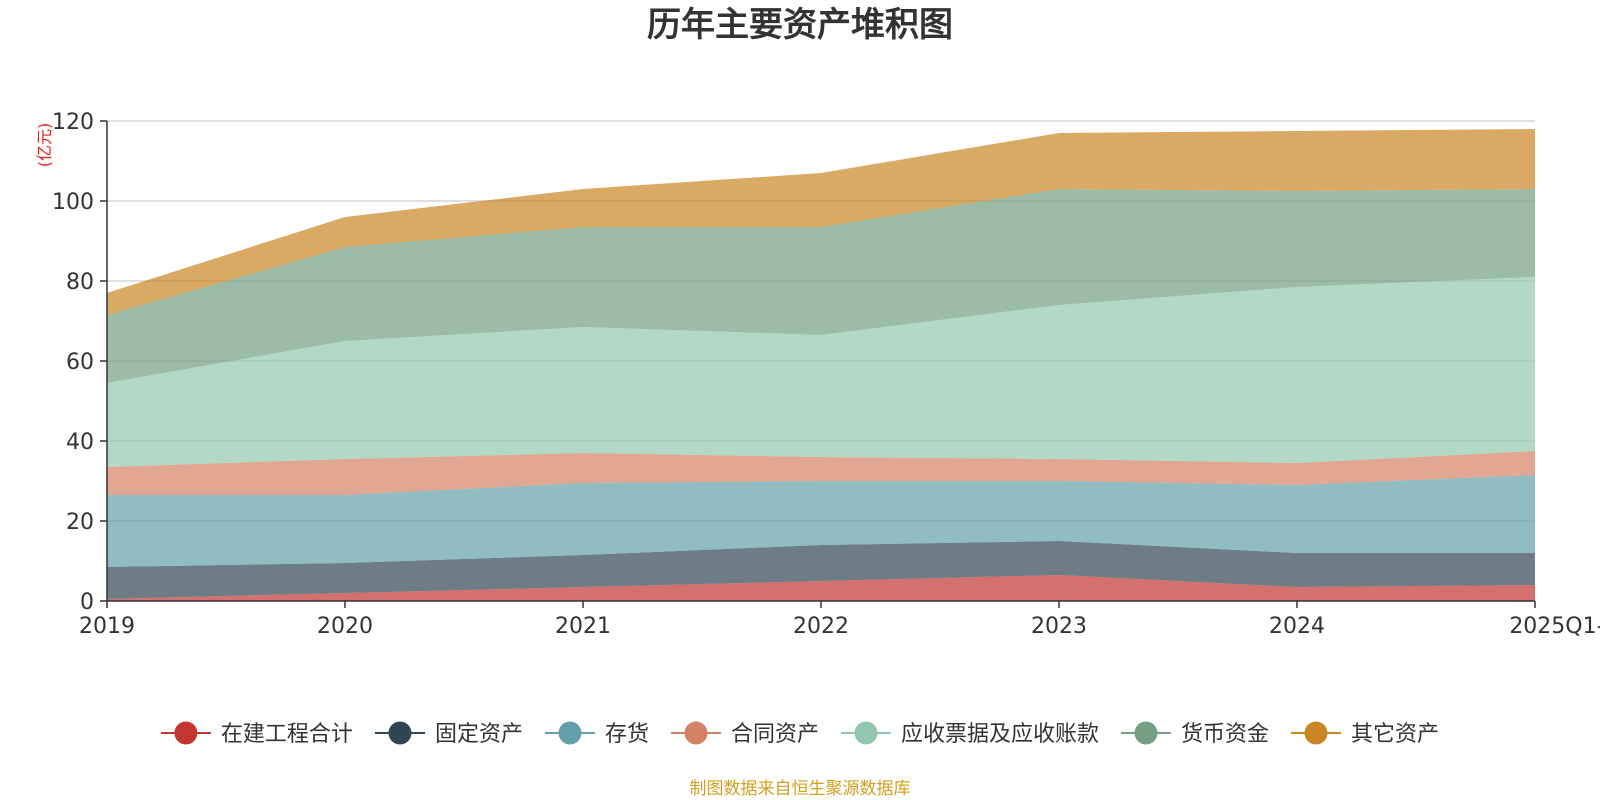 The width and height of the screenshot is (1600, 800). What do you see at coordinates (800, 25) in the screenshot?
I see `chart-title: 历年主要资产堆积图` at bounding box center [800, 25].